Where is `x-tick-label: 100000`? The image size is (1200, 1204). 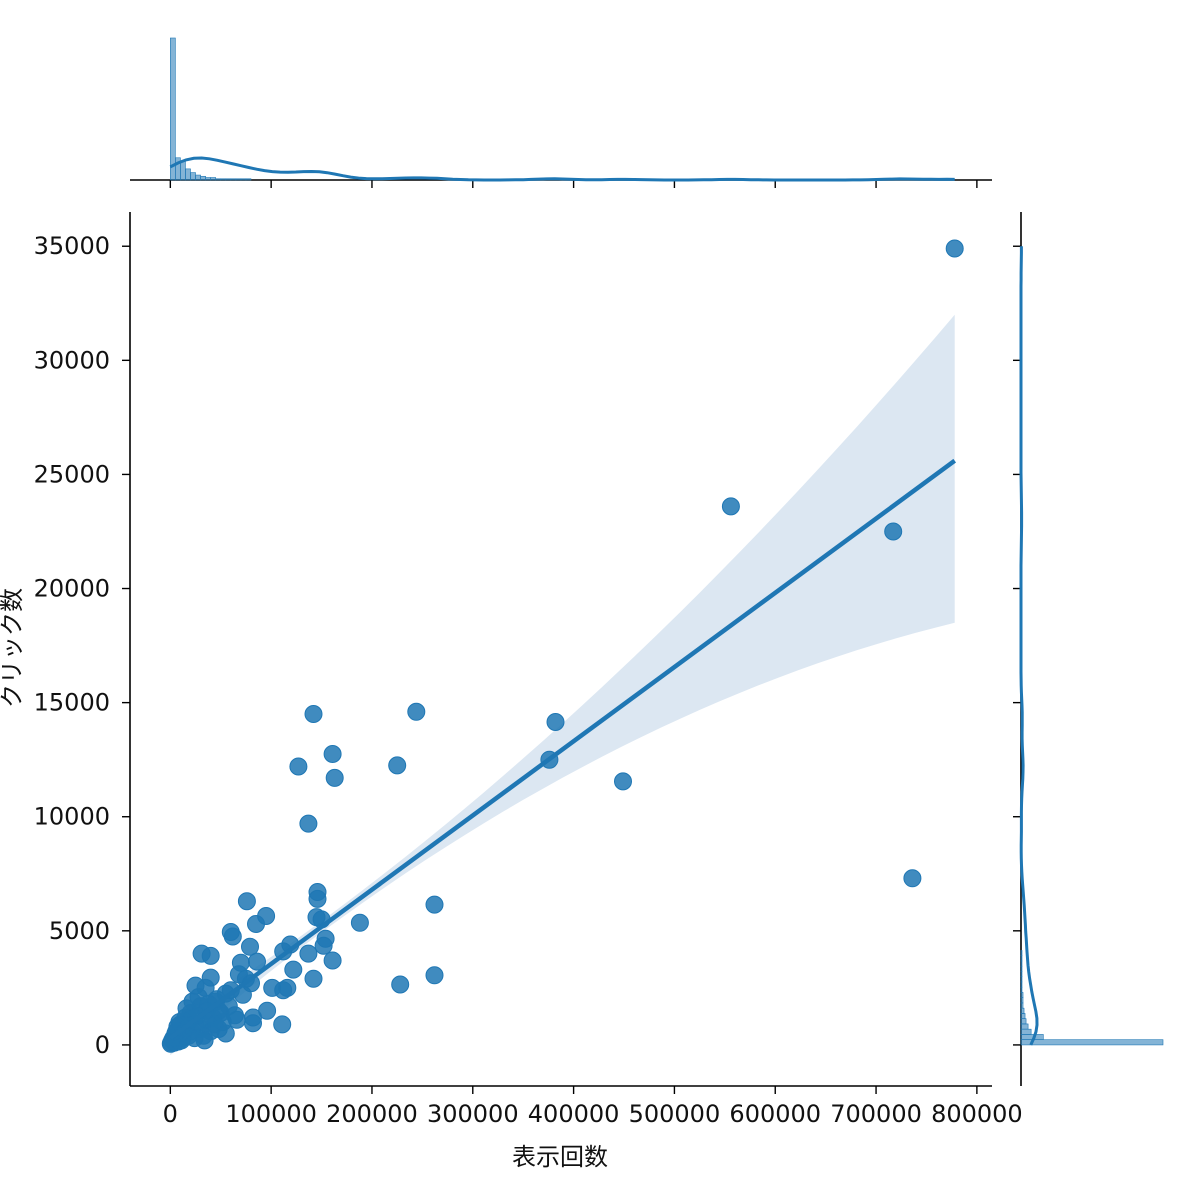 x-tick-label: 100000 is located at coordinates (271, 1114).